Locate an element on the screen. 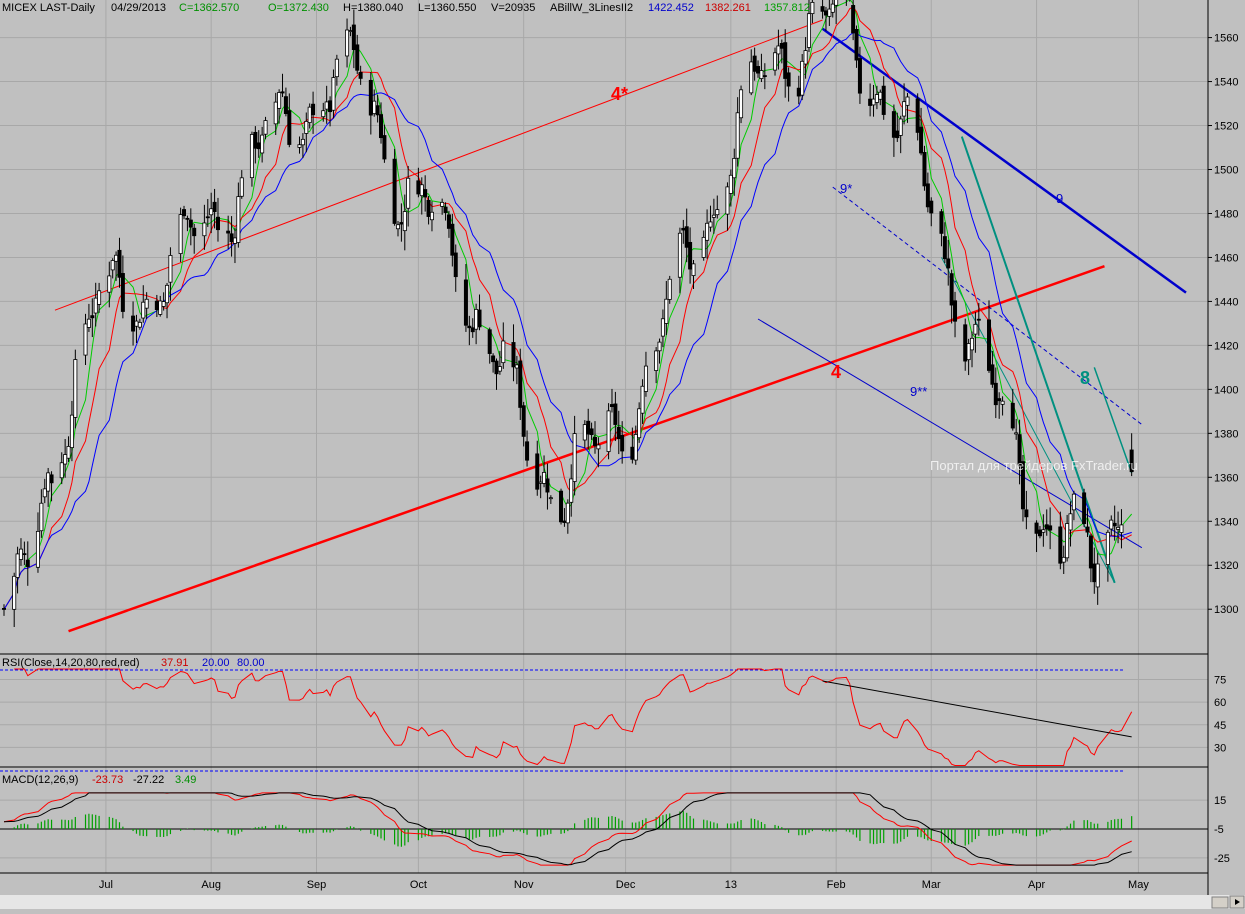 The width and height of the screenshot is (1245, 914). date-label: 04/29/2013 is located at coordinates (138, 8).